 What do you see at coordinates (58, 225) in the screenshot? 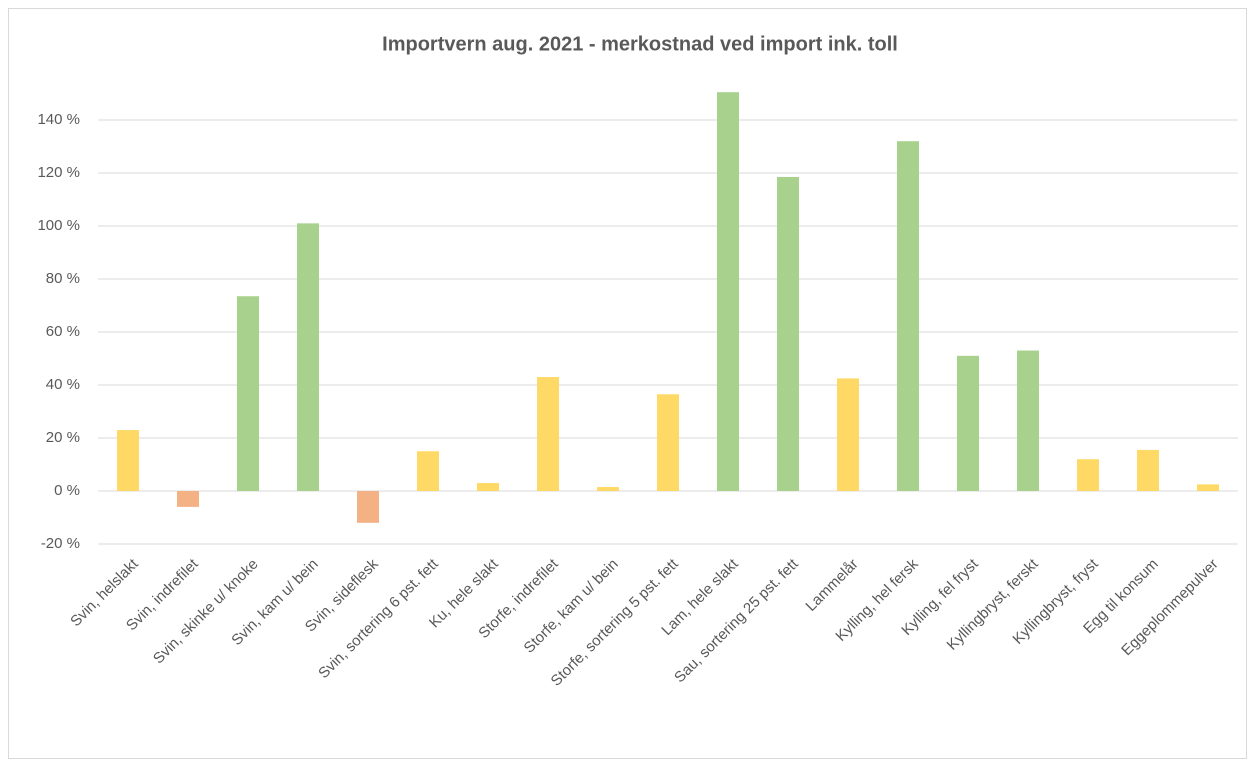
I see `y-tick-label: 100 %` at bounding box center [58, 225].